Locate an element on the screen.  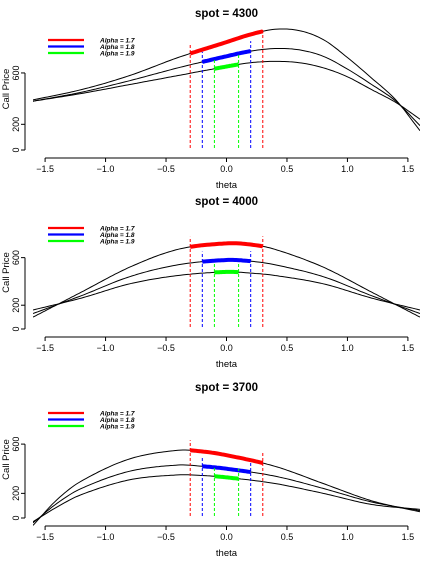
chart-title: spot = 4300 is located at coordinates (226, 14).